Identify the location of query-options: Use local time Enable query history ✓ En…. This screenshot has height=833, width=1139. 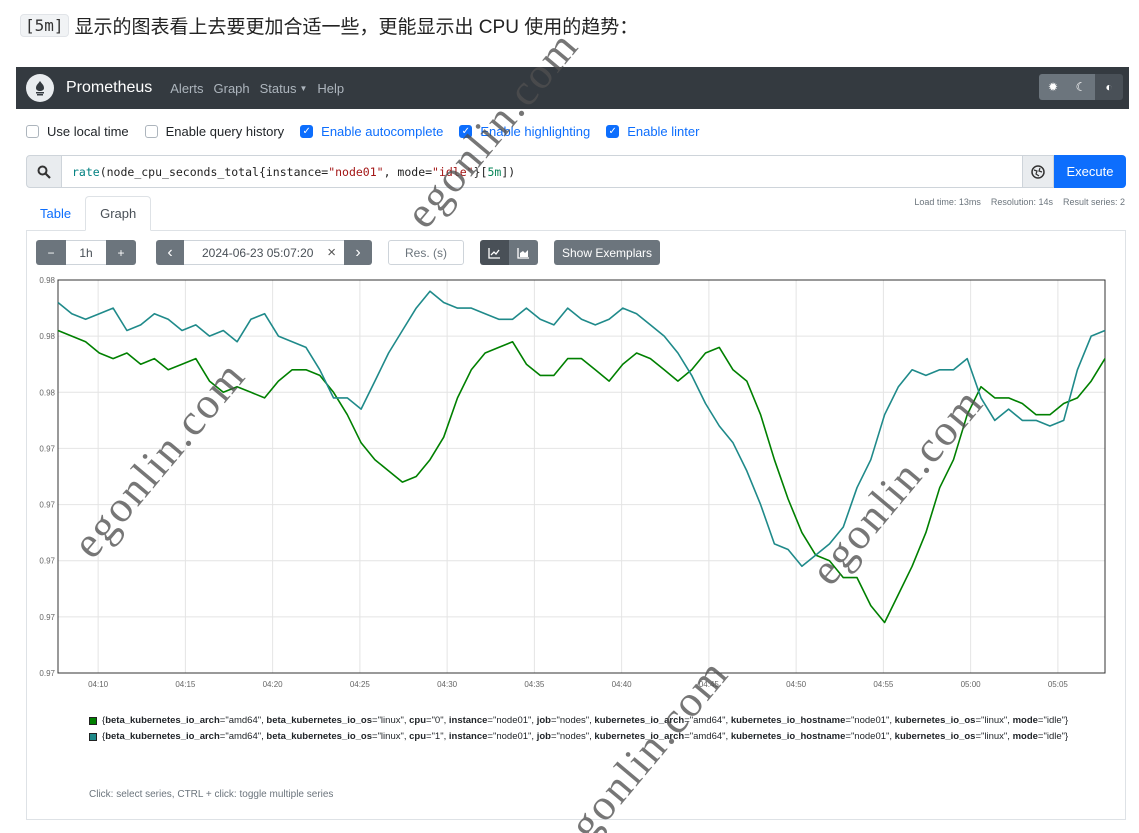
(370, 131).